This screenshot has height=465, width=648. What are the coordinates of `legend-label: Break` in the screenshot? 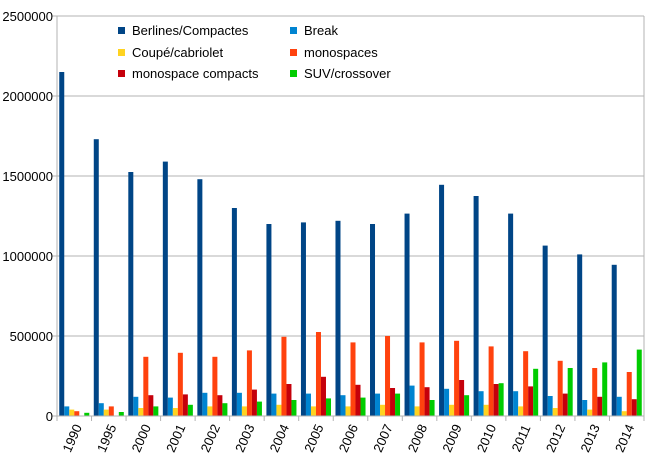 It's located at (321, 30).